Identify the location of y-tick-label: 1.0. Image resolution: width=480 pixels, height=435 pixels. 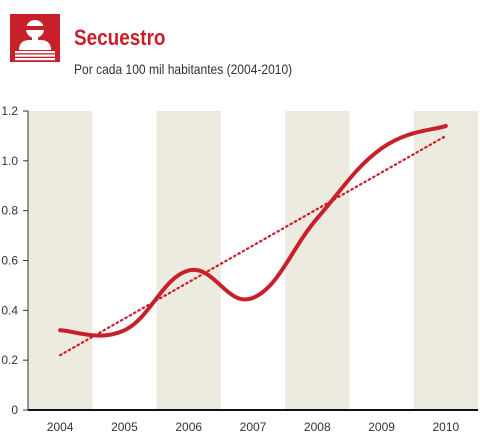
(9, 161).